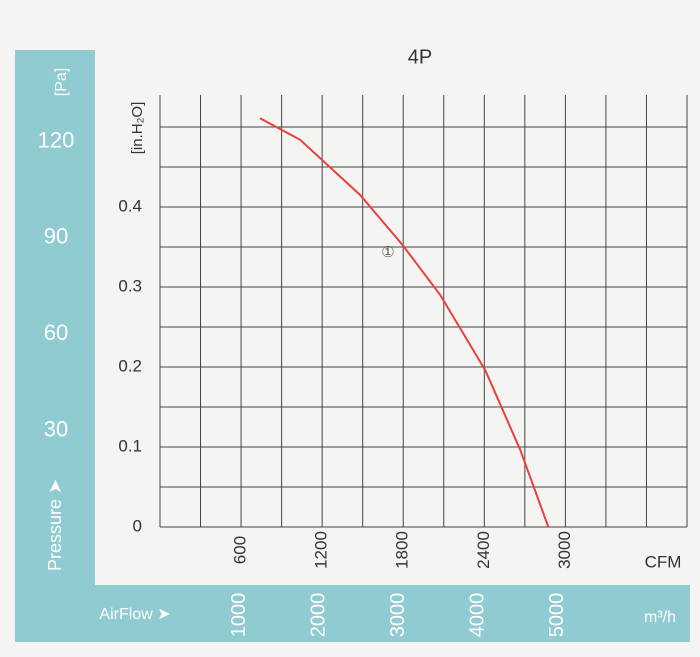  I want to click on x2-tick-label: 4000, so click(477, 615).